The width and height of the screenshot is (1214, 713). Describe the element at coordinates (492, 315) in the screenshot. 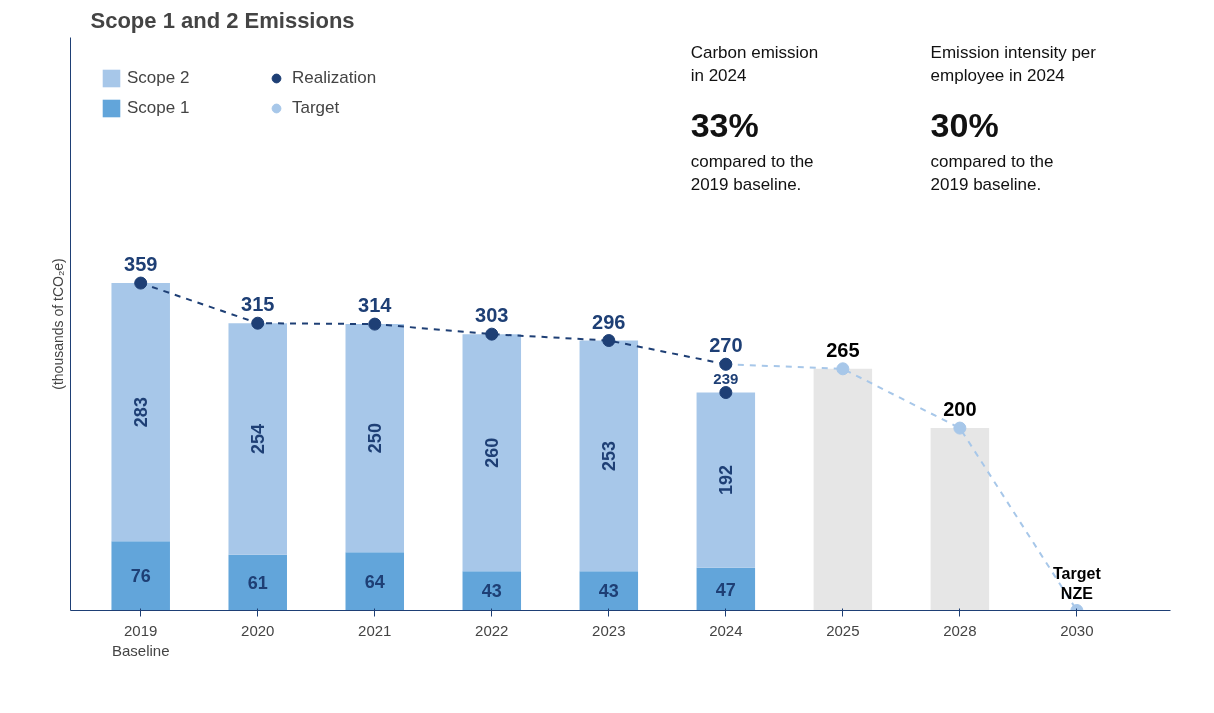

I see `data-label: 303` at that location.